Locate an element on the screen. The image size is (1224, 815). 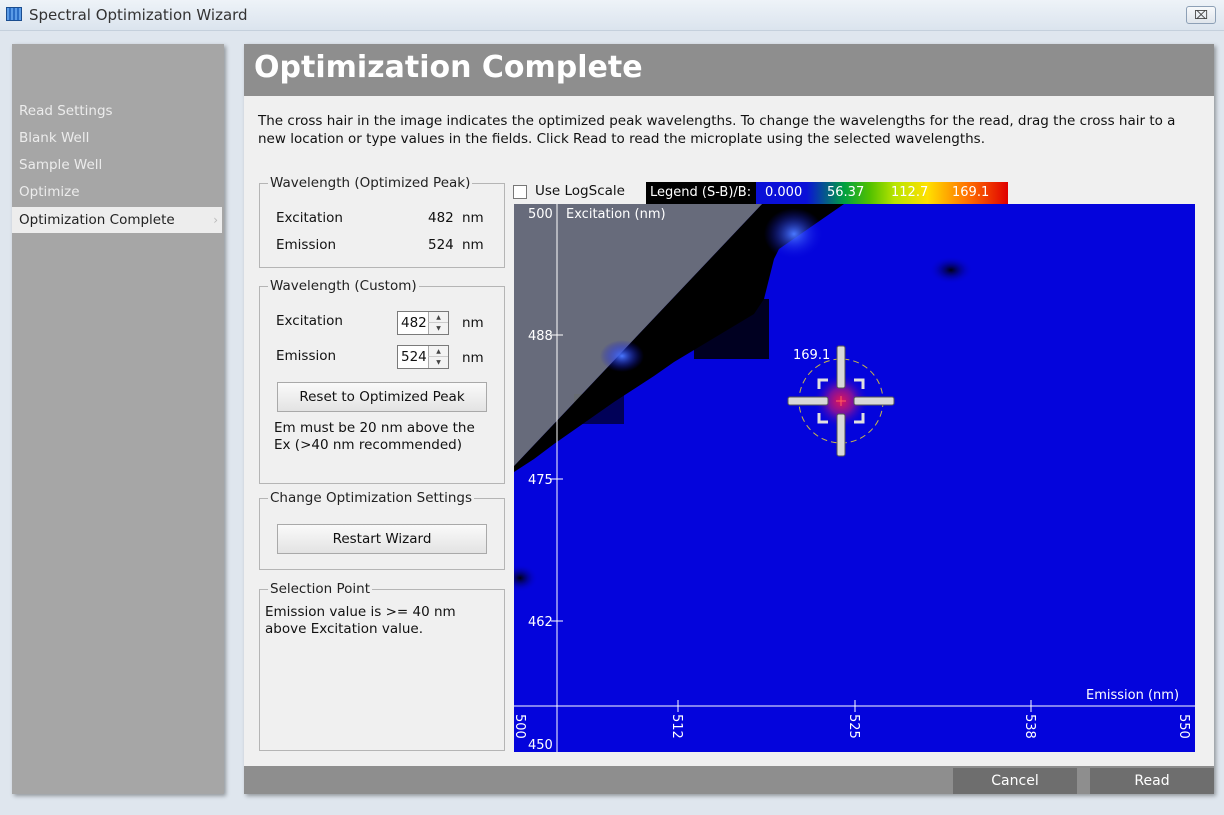
legend-tick: 0.000 is located at coordinates (784, 192).